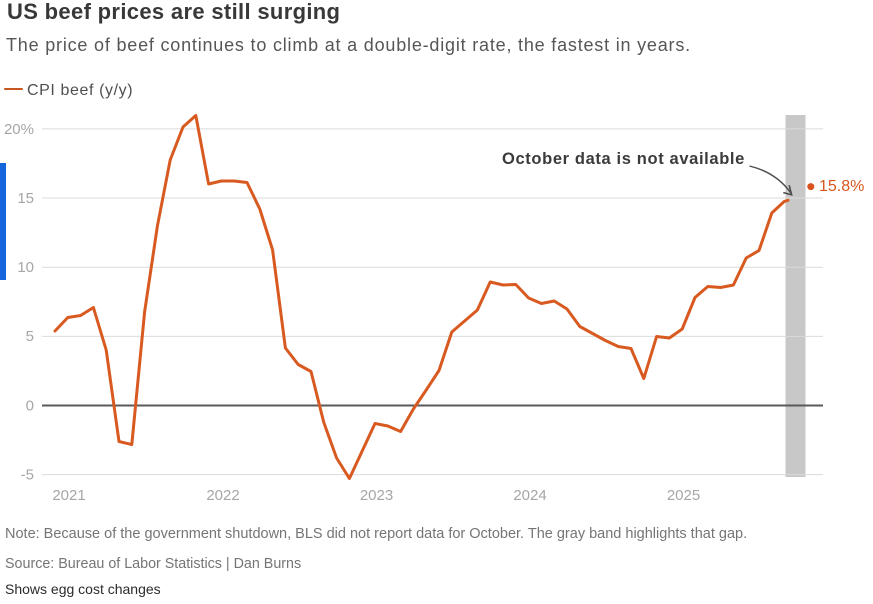 This screenshot has height=604, width=873. Describe the element at coordinates (30, 406) in the screenshot. I see `svg-text: 0` at that location.